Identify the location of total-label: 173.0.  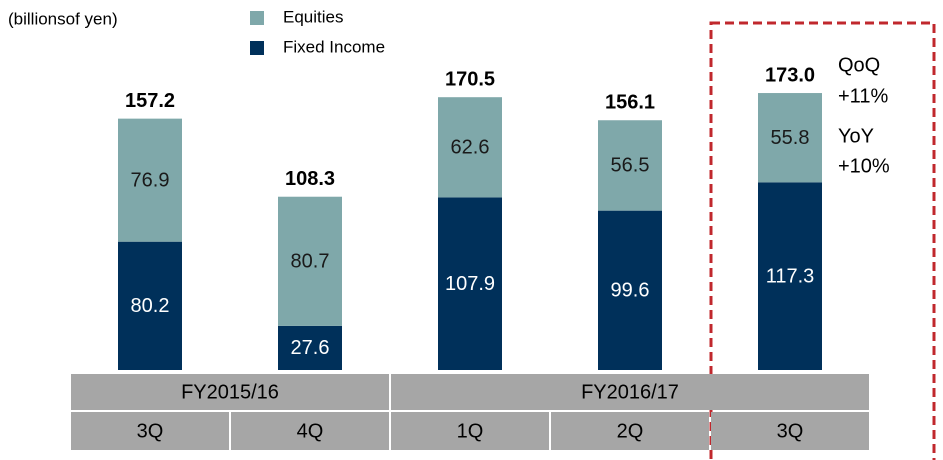
(790, 75).